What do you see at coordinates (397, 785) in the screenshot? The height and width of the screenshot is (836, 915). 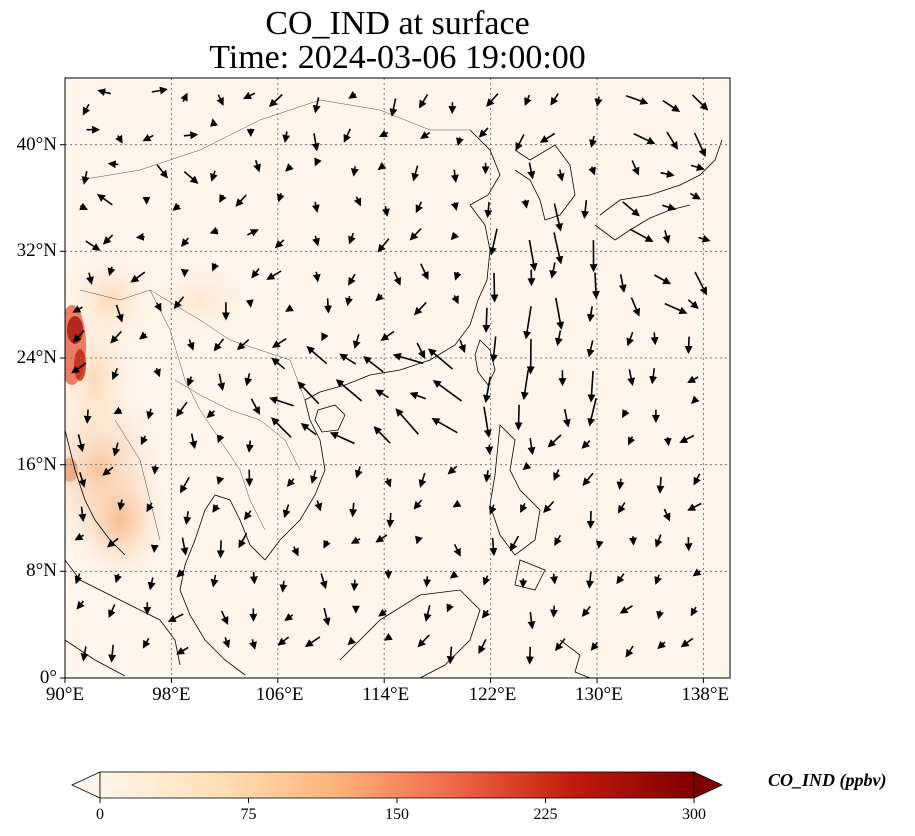 I see `colorbar-gradient` at bounding box center [397, 785].